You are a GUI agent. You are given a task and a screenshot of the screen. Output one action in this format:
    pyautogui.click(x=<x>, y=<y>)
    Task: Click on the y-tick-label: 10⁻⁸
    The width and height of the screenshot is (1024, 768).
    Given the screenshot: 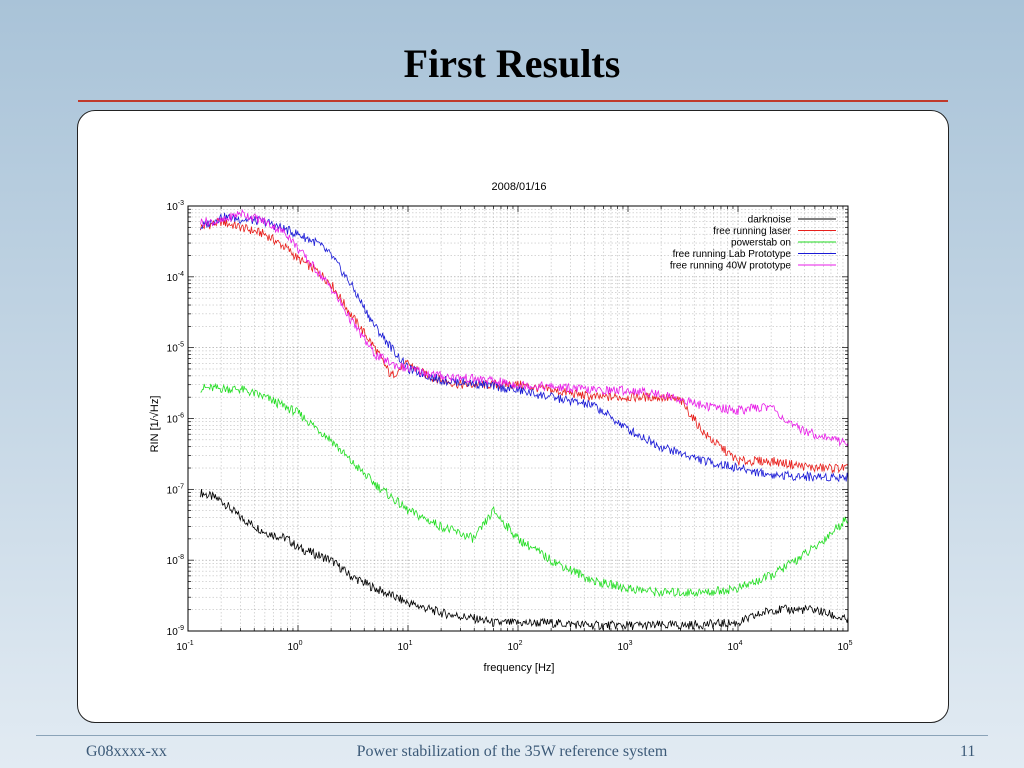 What is the action you would take?
    pyautogui.click(x=175, y=560)
    